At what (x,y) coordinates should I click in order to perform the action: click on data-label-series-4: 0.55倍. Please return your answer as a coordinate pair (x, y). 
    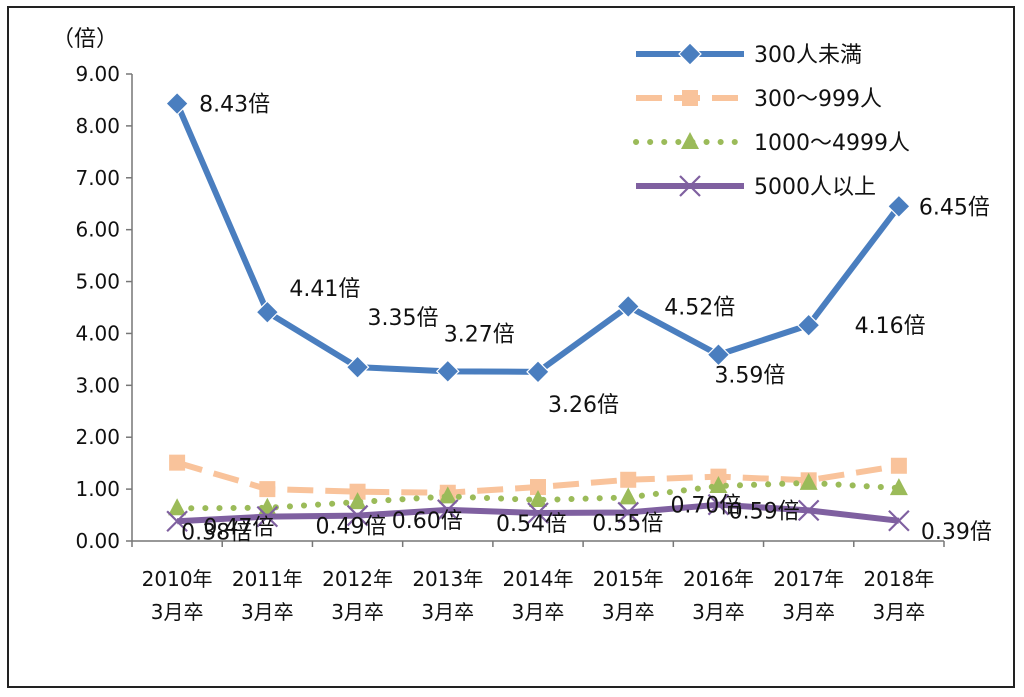
    Looking at the image, I should click on (627, 523).